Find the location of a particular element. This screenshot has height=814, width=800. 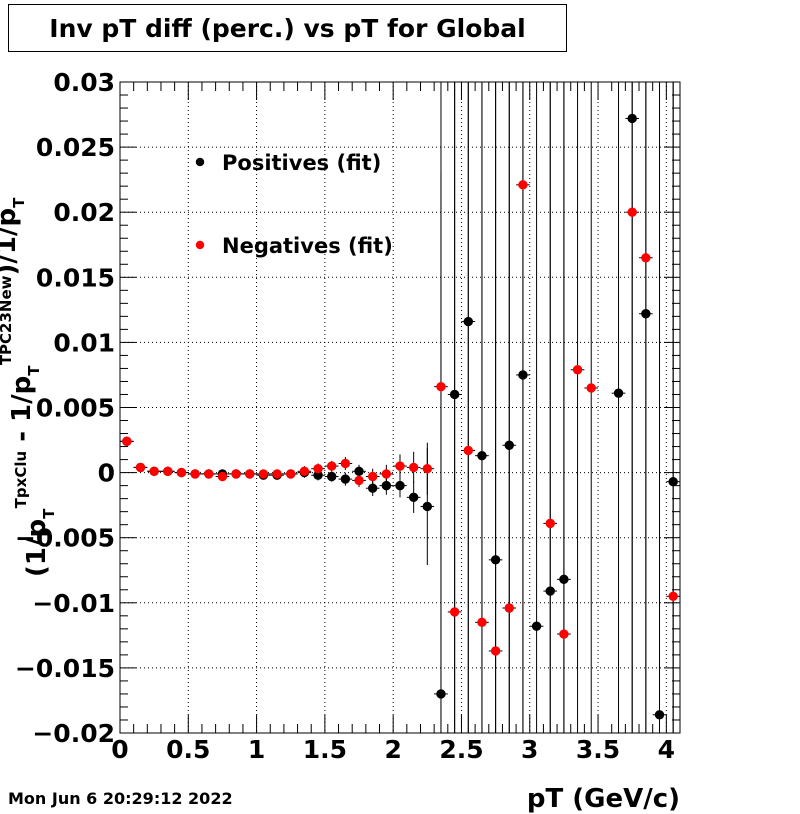

y-tick-label: 0.03 is located at coordinates (84, 82).